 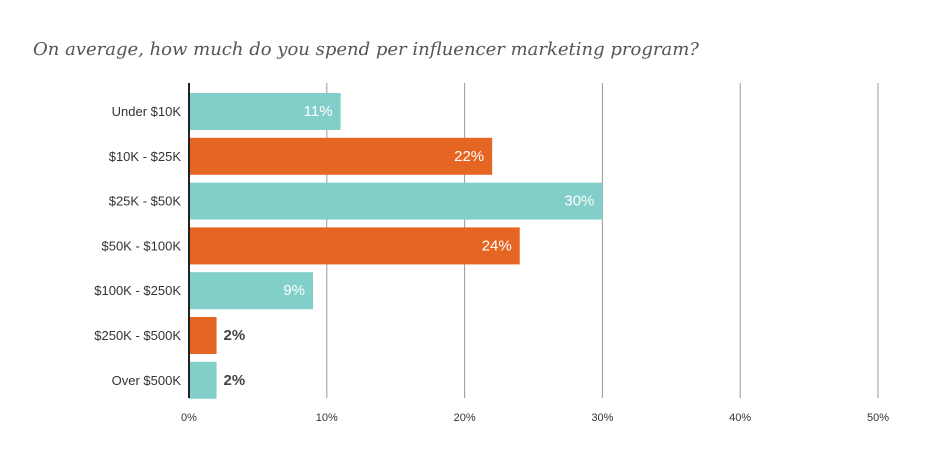 I want to click on category-label-6: Over $500K, so click(x=147, y=380).